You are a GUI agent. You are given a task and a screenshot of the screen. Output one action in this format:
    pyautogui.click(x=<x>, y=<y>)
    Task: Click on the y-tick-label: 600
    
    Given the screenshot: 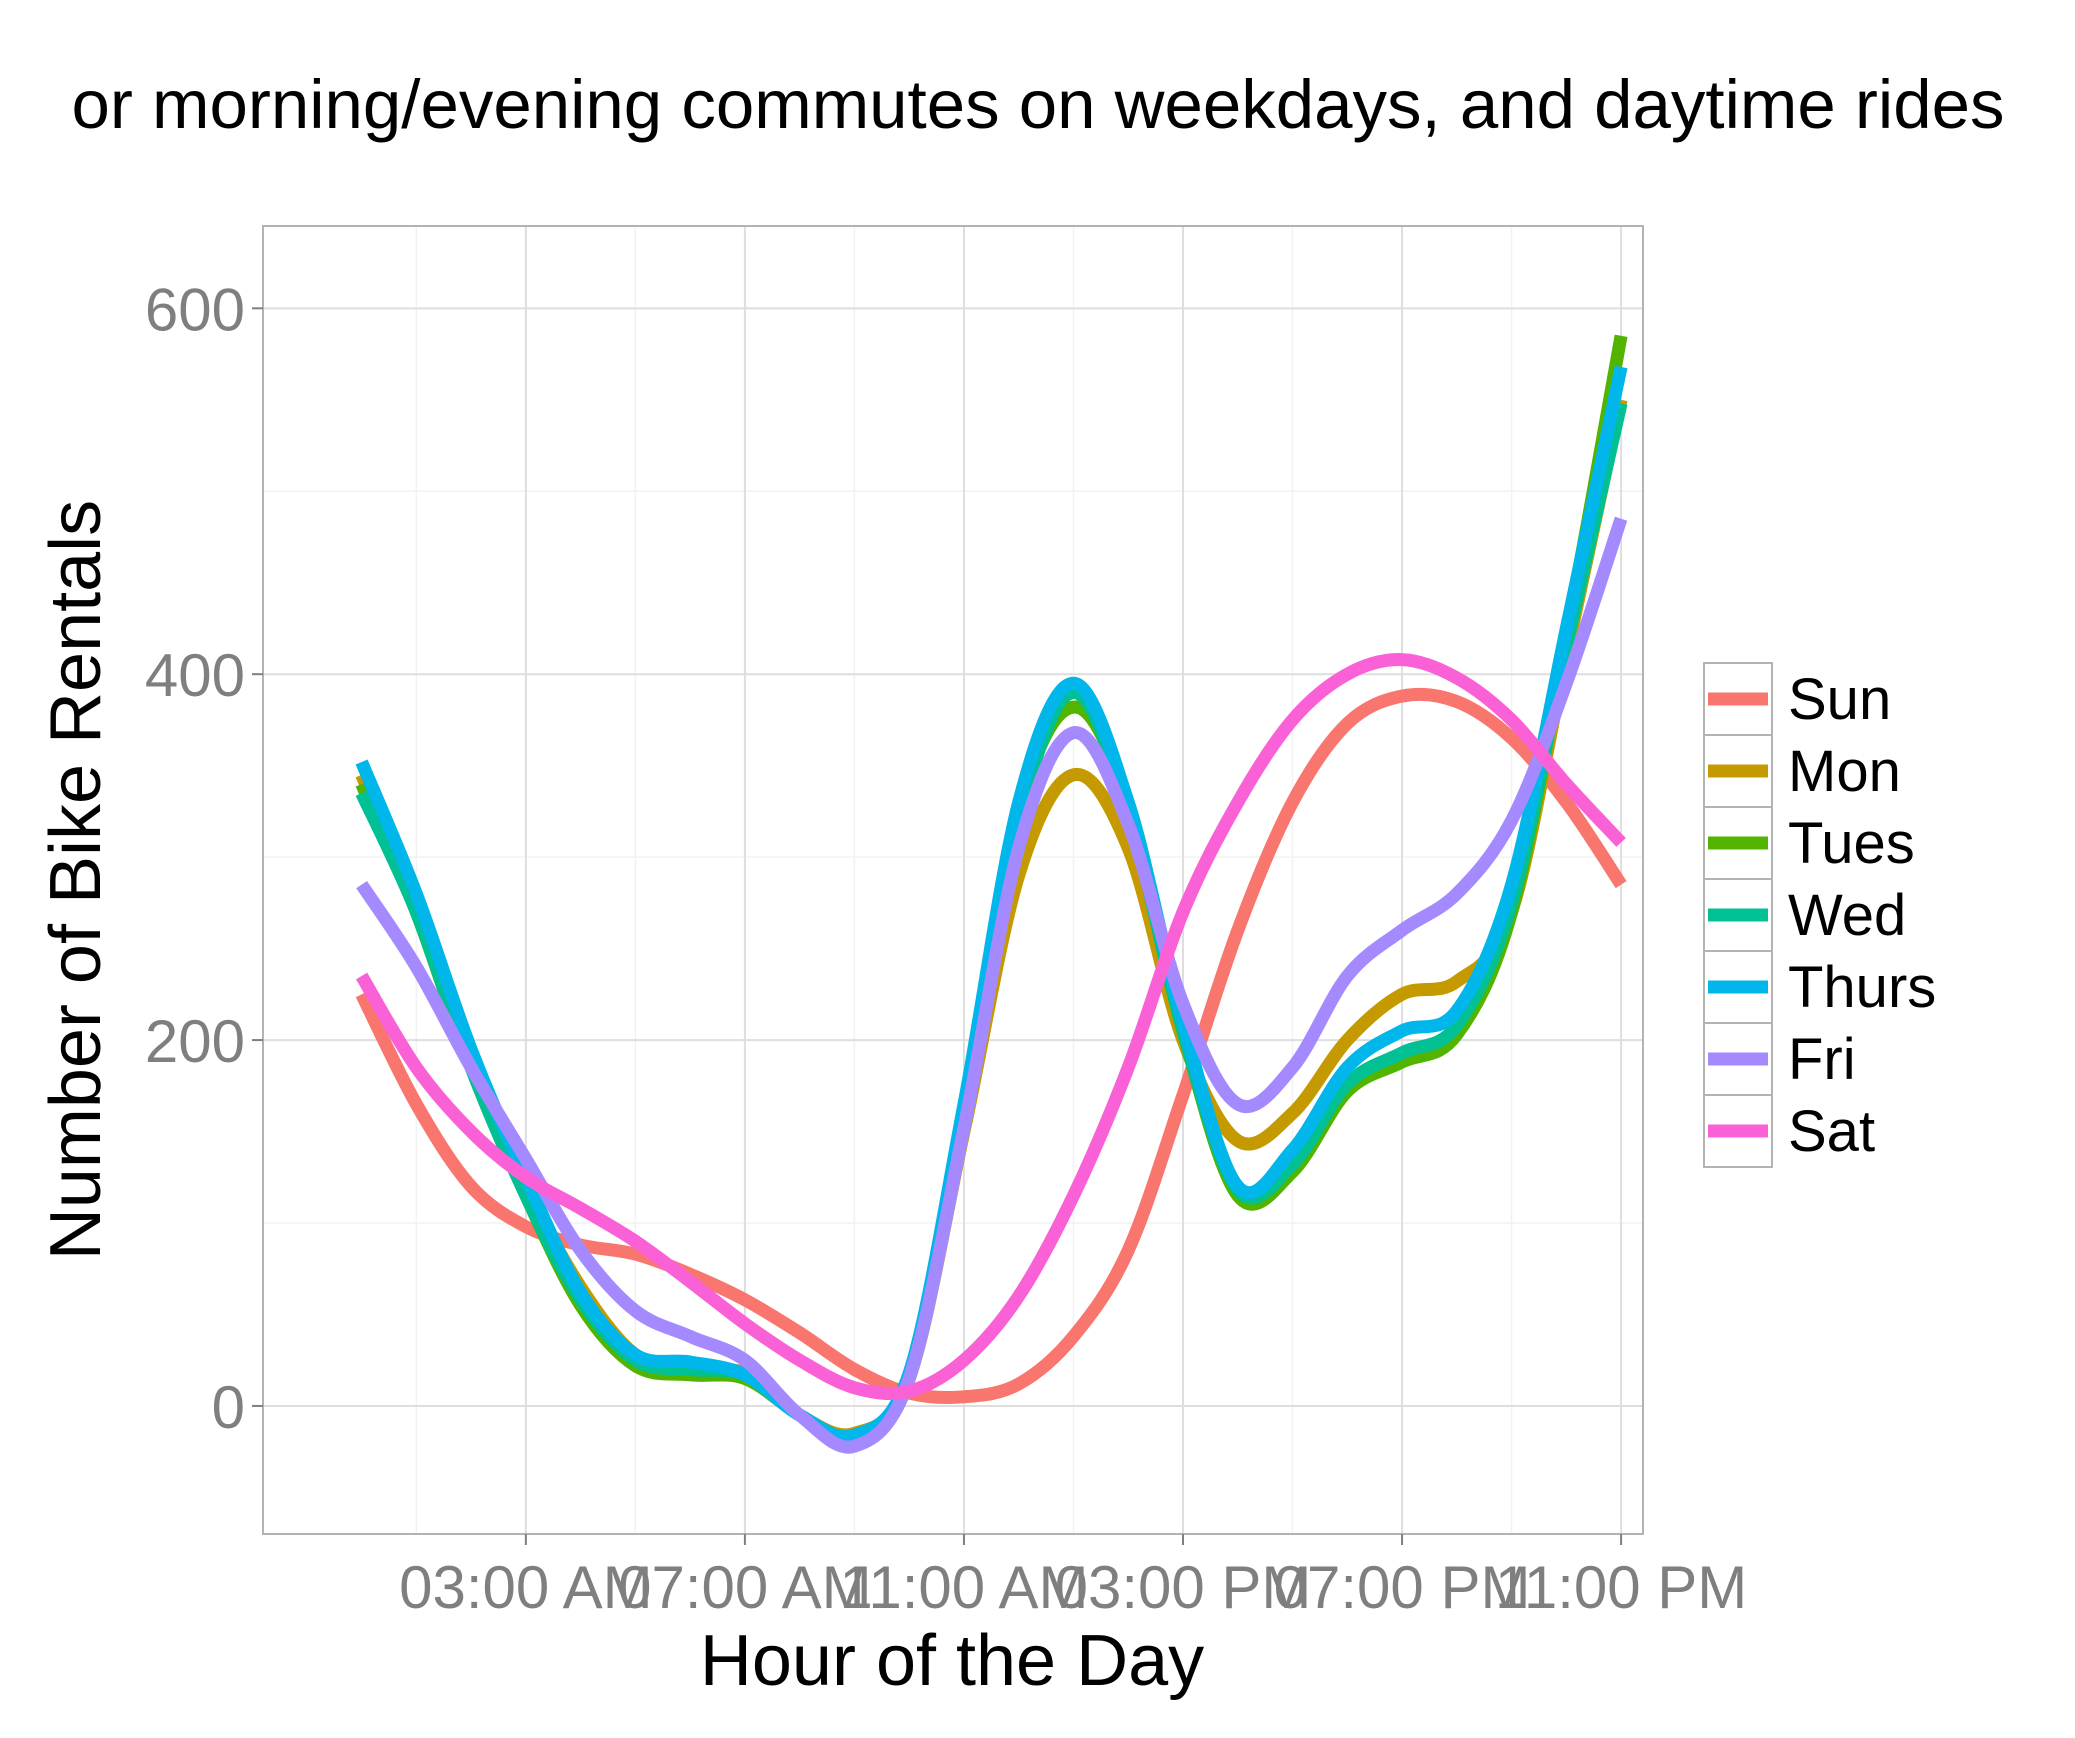 What is the action you would take?
    pyautogui.click(x=195, y=309)
    